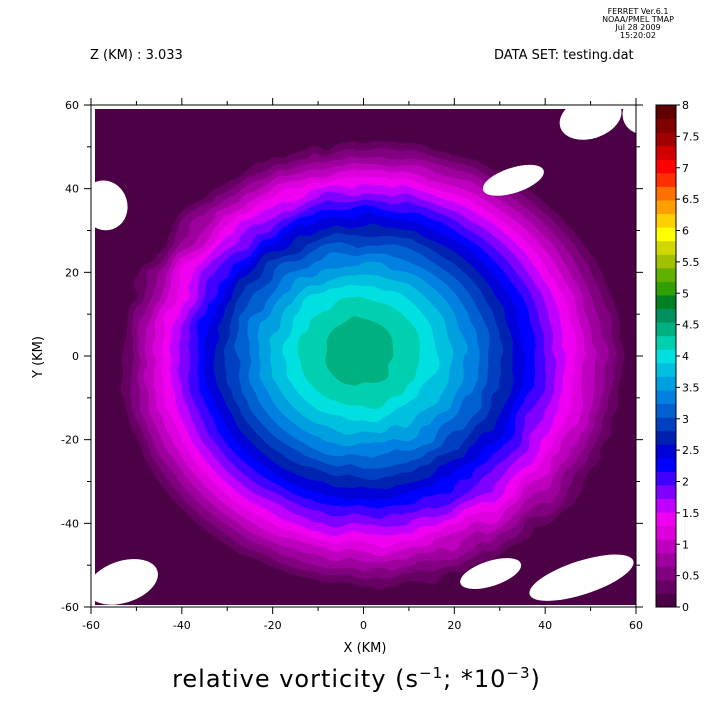 This screenshot has height=713, width=713. I want to click on colorbar-label: 3, so click(685, 419).